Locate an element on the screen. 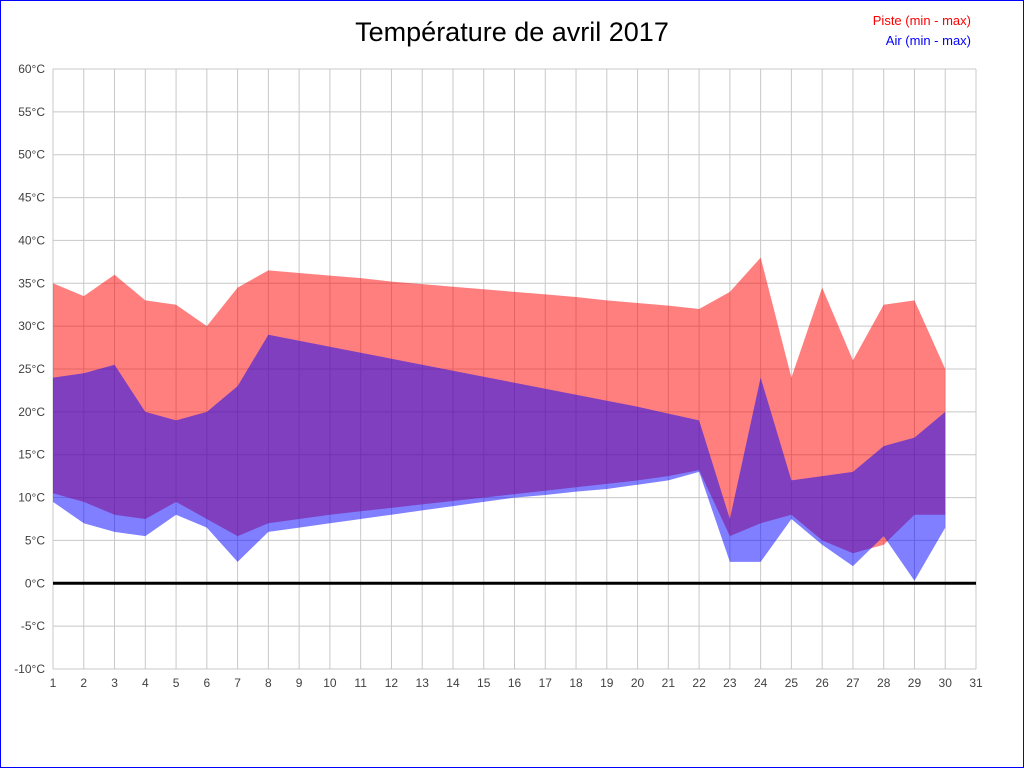 The width and height of the screenshot is (1024, 768). x-tick-label: 24 is located at coordinates (761, 683).